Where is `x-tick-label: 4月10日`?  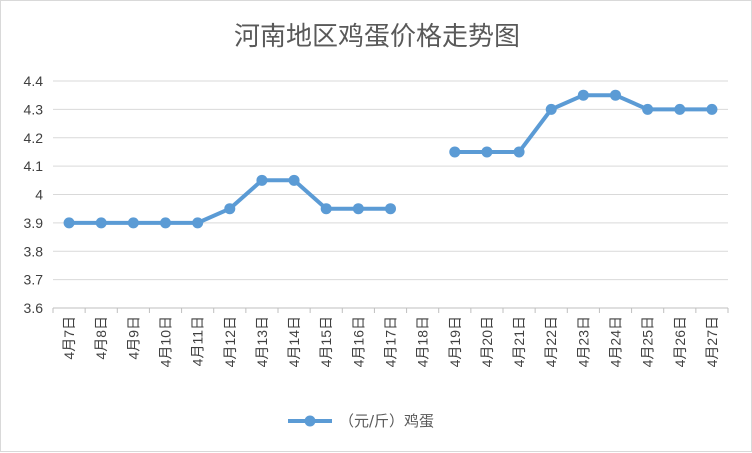
x-tick-label: 4月10日 is located at coordinates (166, 341).